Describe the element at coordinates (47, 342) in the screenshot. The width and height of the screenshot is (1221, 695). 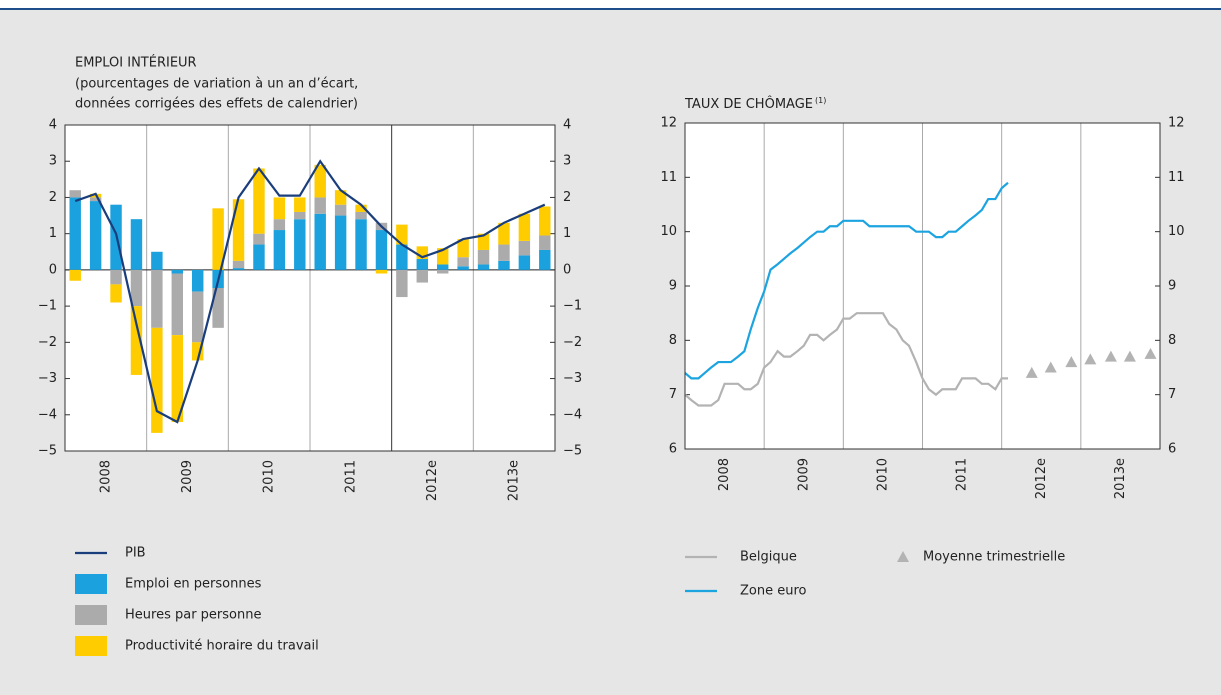
I see `y-tick-label: −2` at that location.